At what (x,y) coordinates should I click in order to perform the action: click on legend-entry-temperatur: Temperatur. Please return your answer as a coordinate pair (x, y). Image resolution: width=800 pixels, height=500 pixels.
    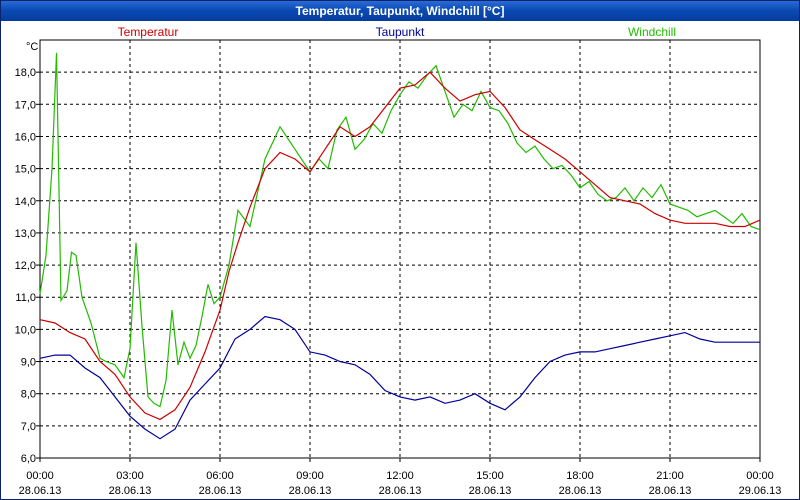
    Looking at the image, I should click on (148, 32).